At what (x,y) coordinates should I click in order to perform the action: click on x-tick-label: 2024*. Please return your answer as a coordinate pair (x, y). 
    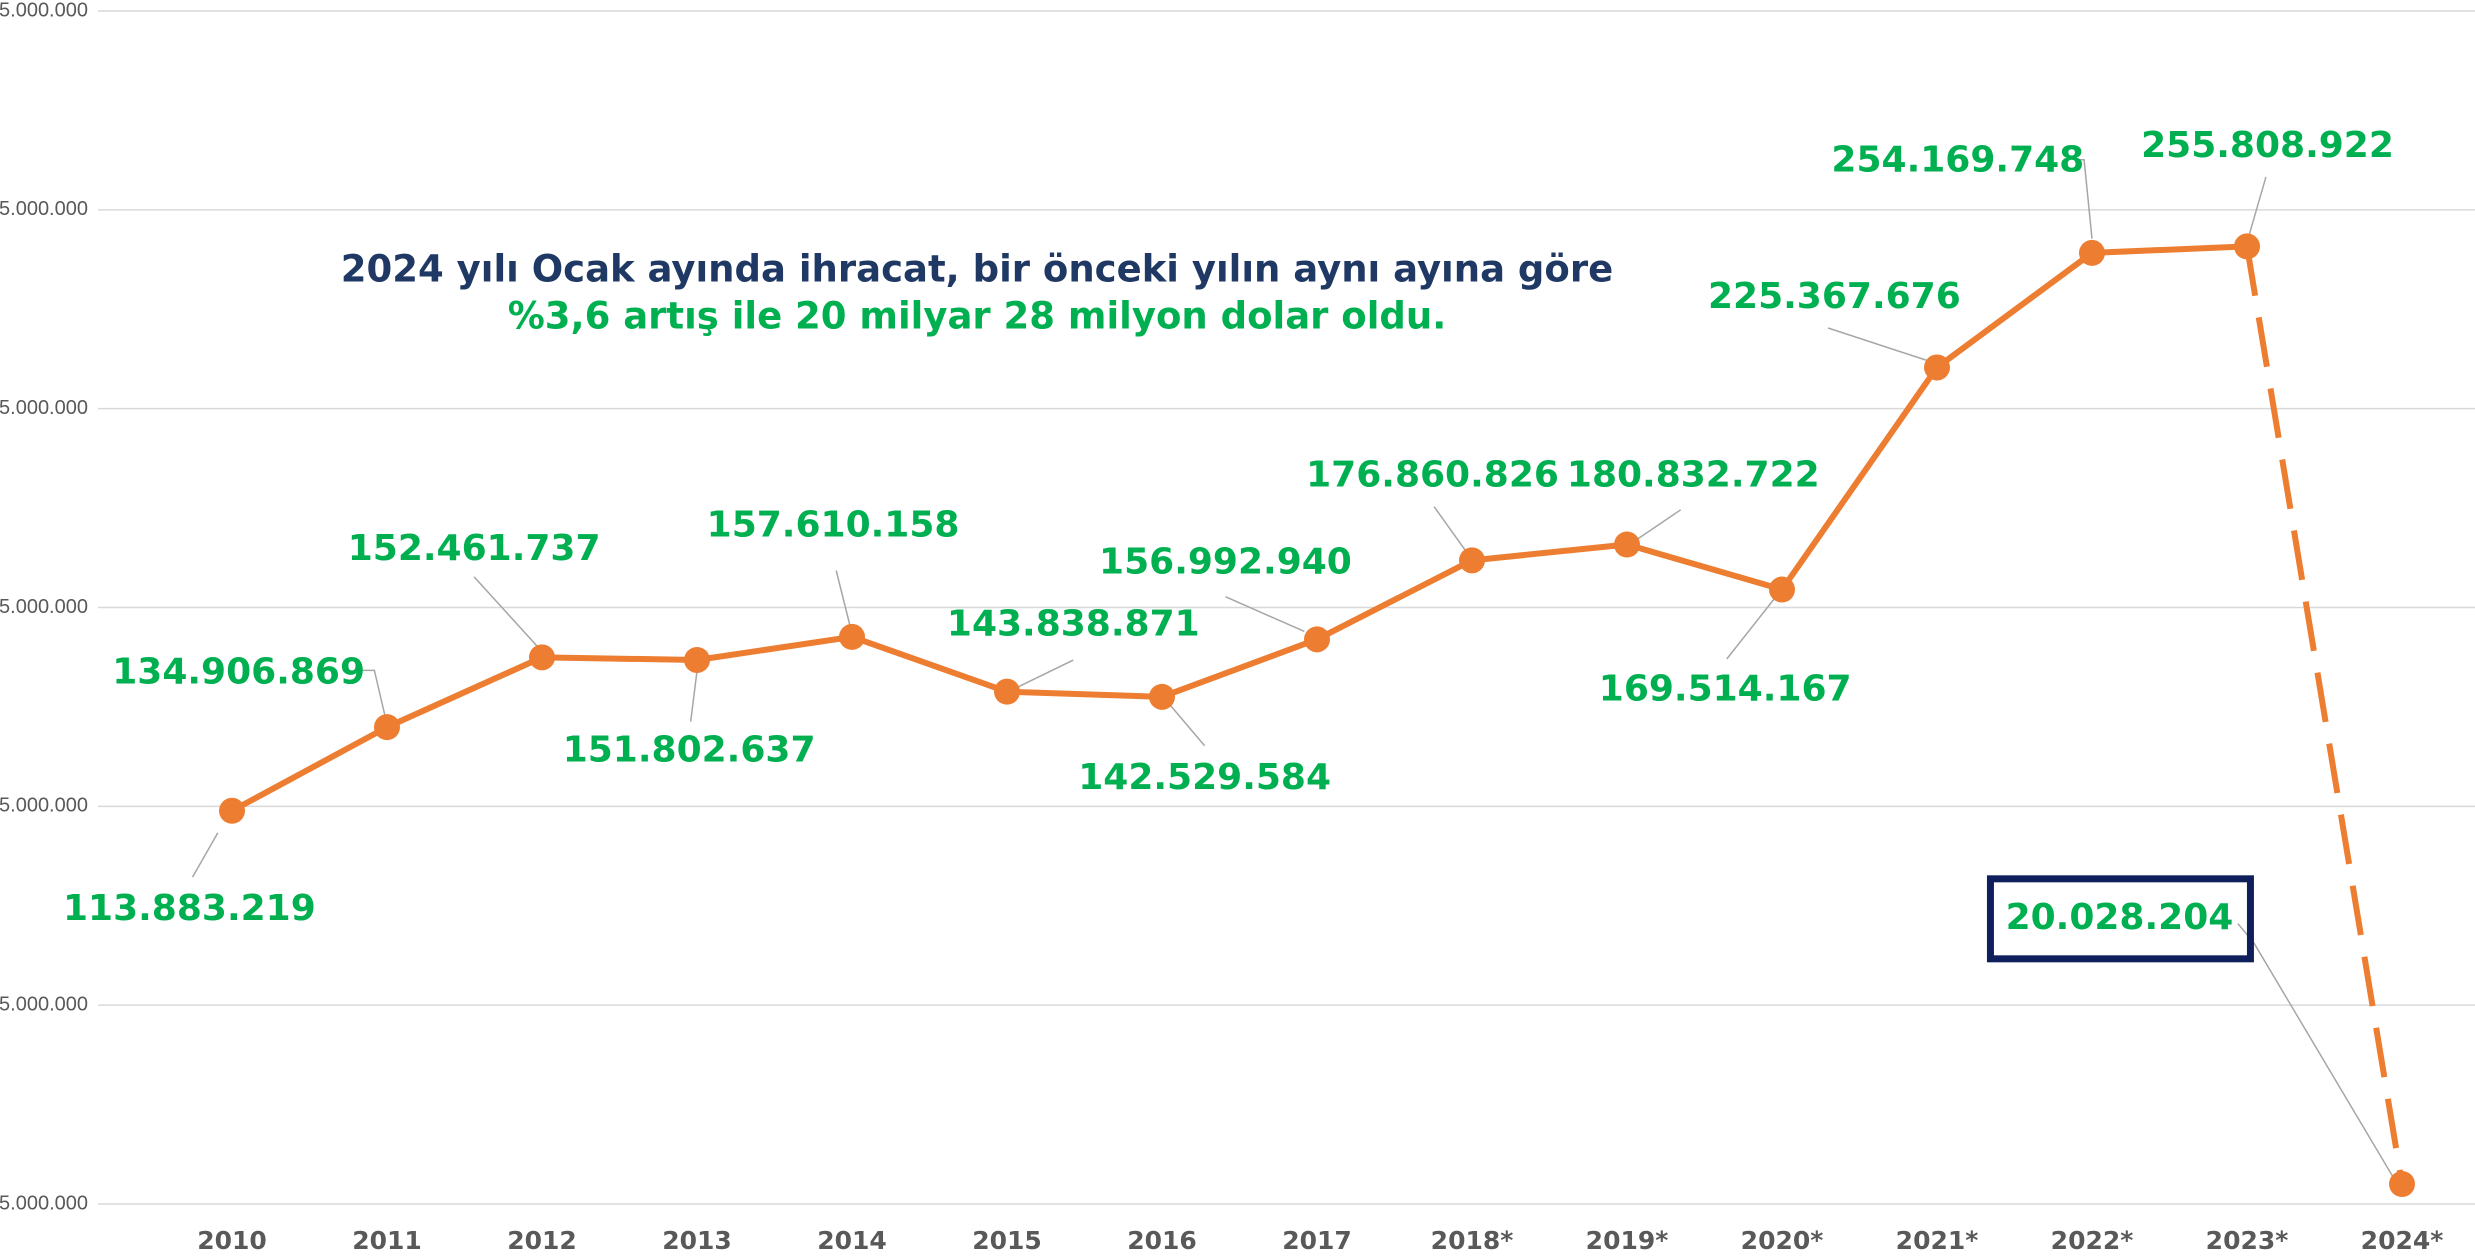
    Looking at the image, I should click on (2402, 1240).